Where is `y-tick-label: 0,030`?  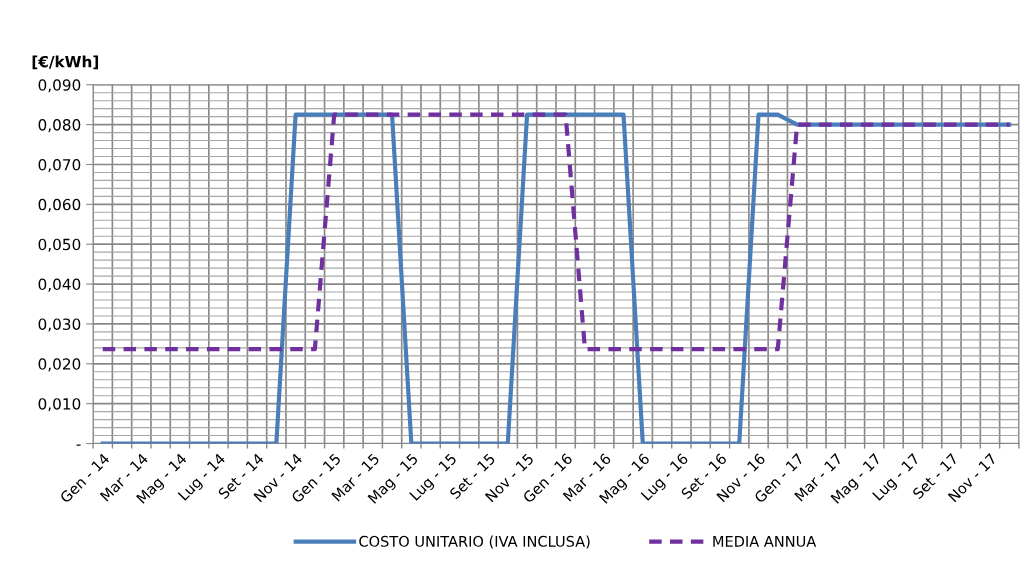
y-tick-label: 0,030 is located at coordinates (59, 325).